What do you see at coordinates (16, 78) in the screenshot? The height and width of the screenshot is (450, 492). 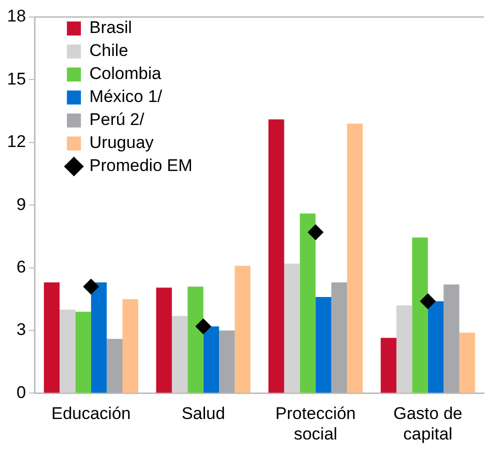 I see `y-tick-label: 15` at bounding box center [16, 78].